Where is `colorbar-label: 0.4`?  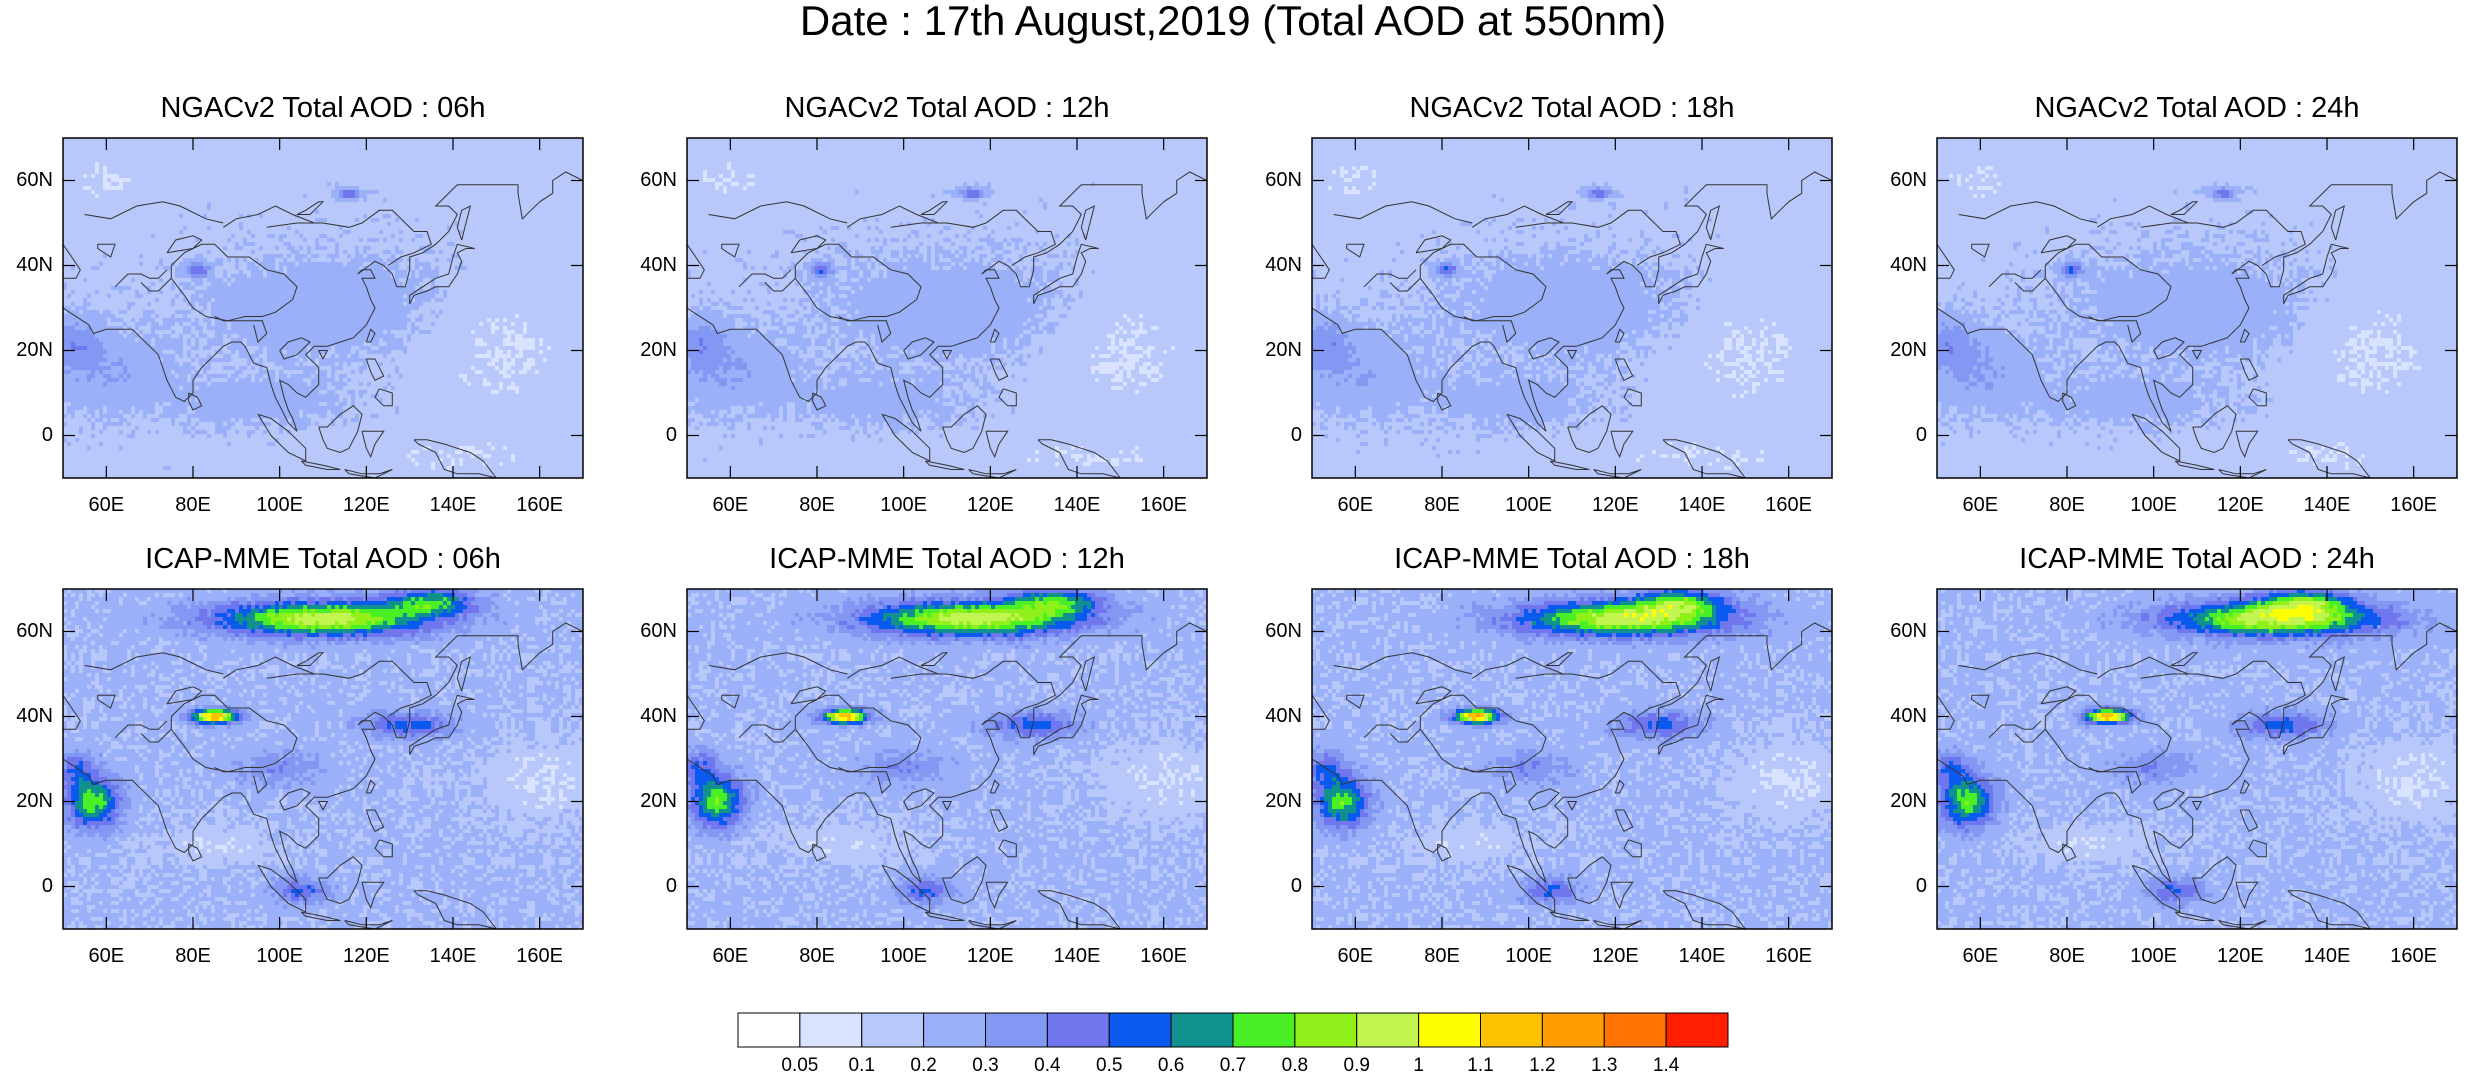
colorbar-label: 0.4 is located at coordinates (1047, 1066).